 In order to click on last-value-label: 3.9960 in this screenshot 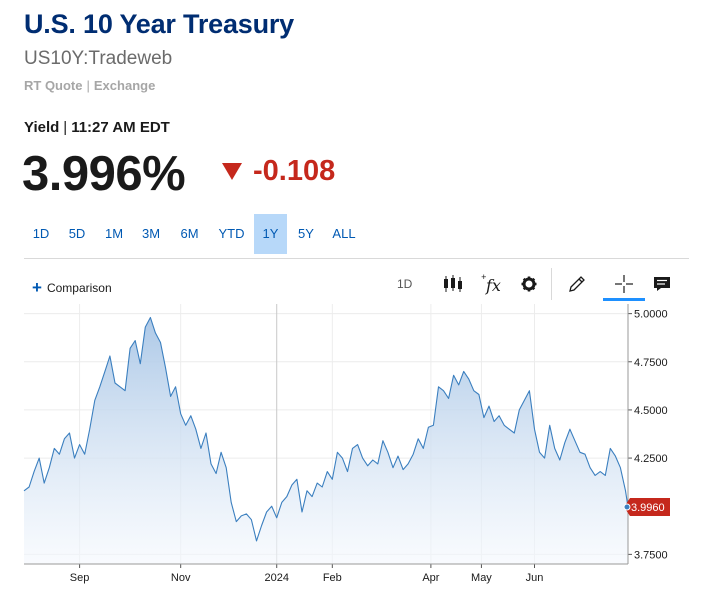, I will do `click(648, 508)`.